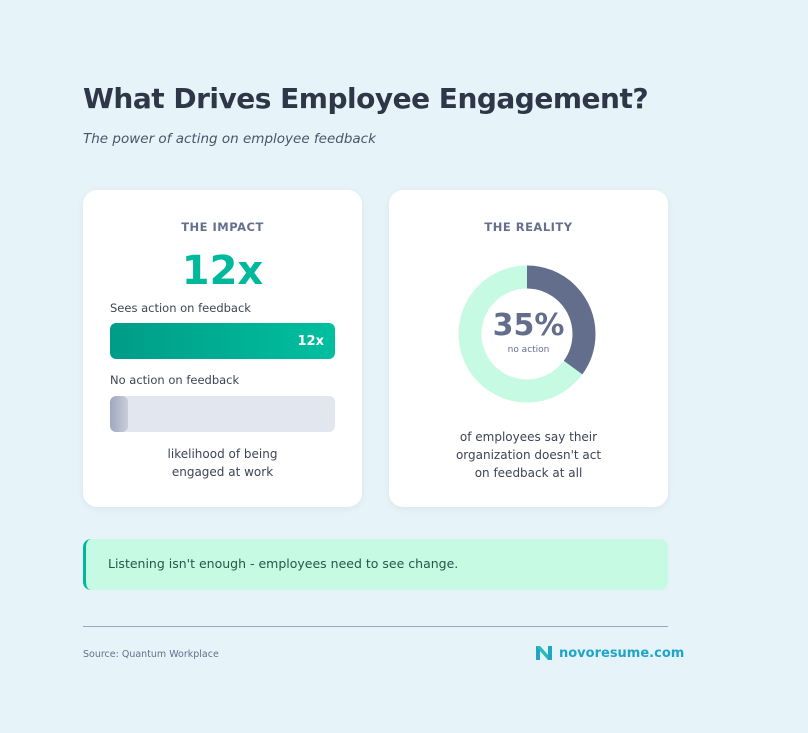  What do you see at coordinates (119, 414) in the screenshot?
I see `bar-no-action-fill` at bounding box center [119, 414].